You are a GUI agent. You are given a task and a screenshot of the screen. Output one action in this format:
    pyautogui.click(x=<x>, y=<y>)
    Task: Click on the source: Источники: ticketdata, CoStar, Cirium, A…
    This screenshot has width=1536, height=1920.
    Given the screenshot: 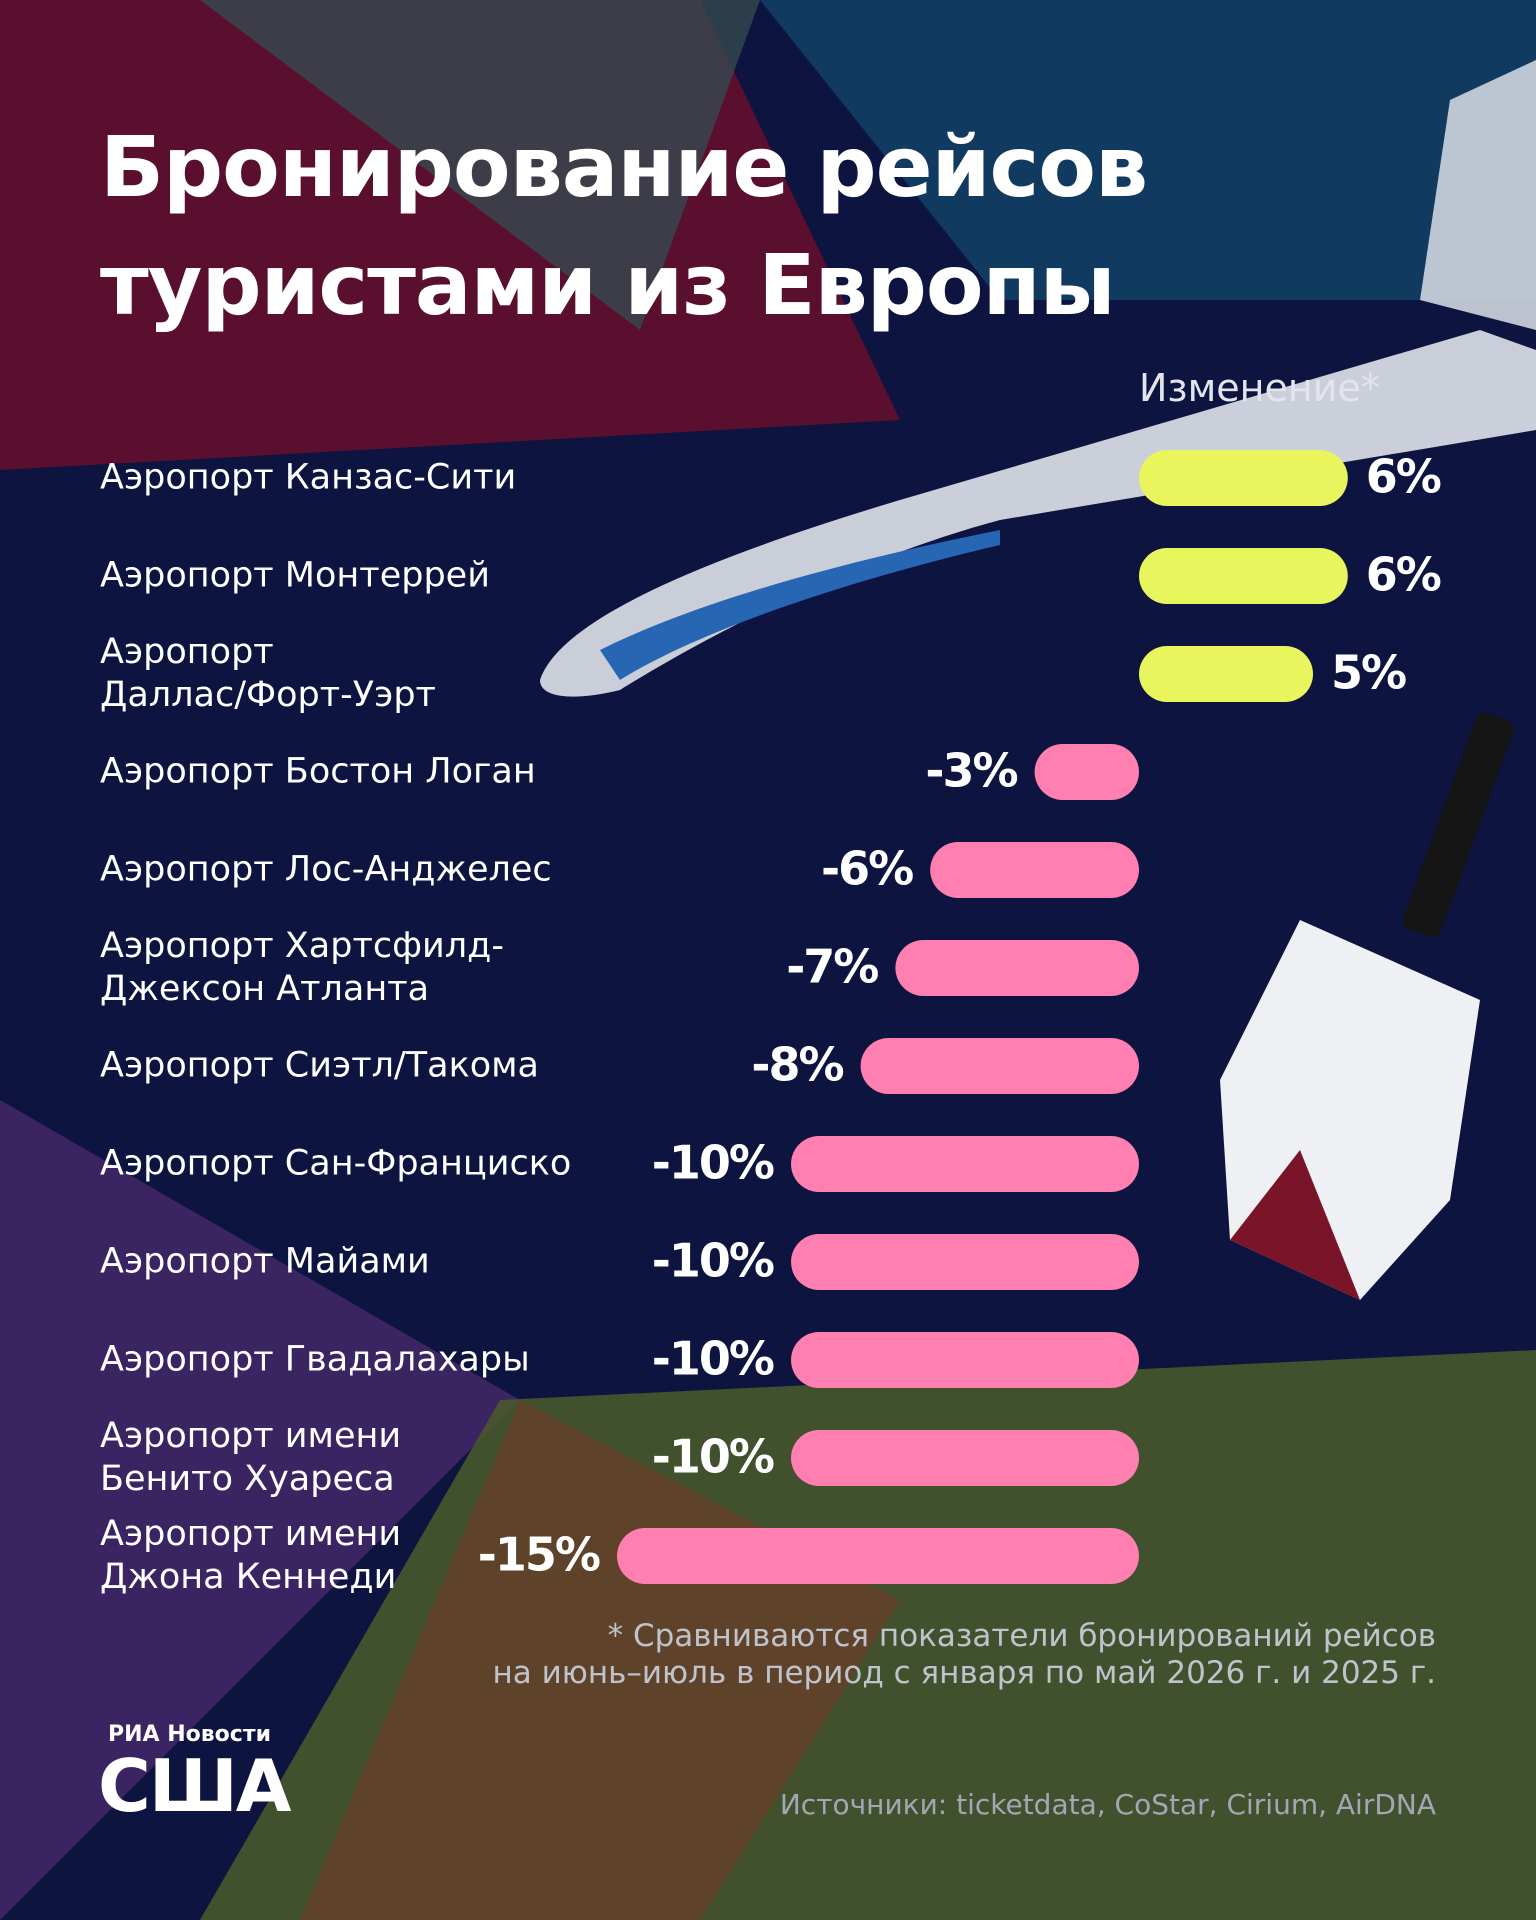 What is the action you would take?
    pyautogui.click(x=1107, y=1804)
    